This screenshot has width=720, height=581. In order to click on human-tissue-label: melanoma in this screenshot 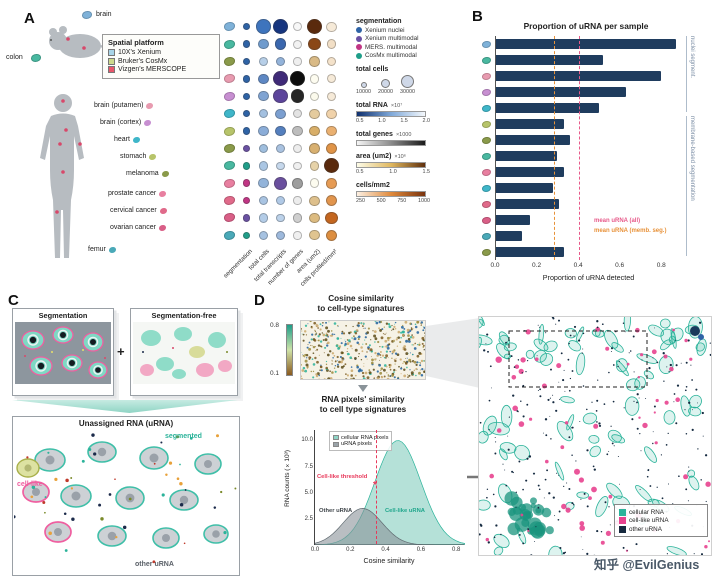, I will do `click(147, 173)`.